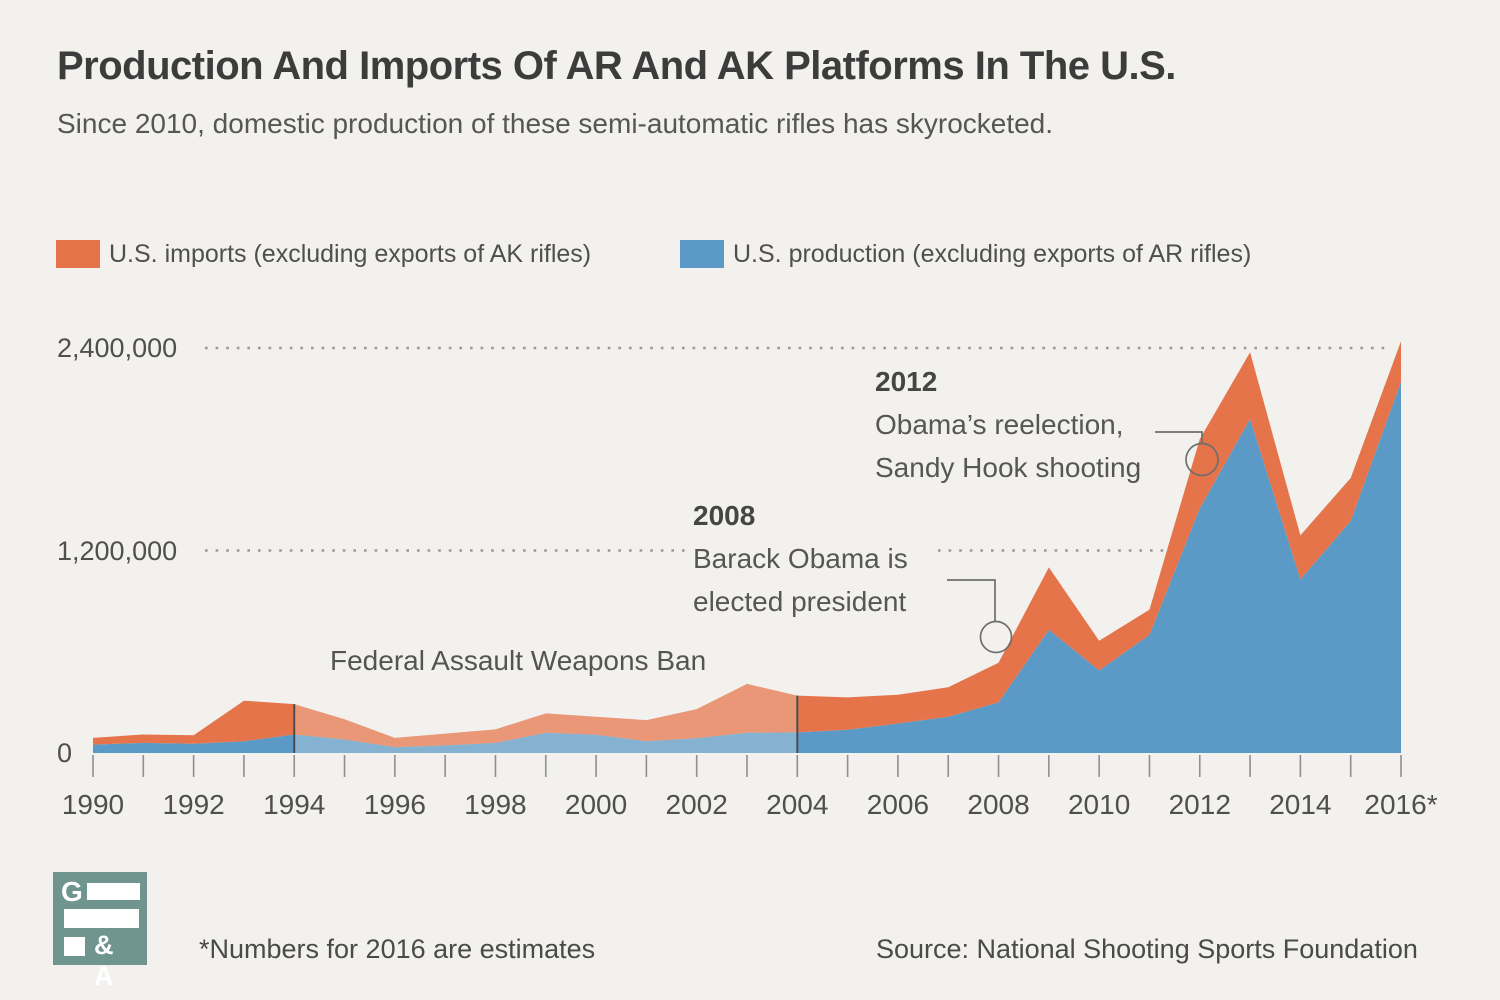 This screenshot has width=1500, height=1000. What do you see at coordinates (294, 804) in the screenshot?
I see `x-tick-label-1994: 1994` at bounding box center [294, 804].